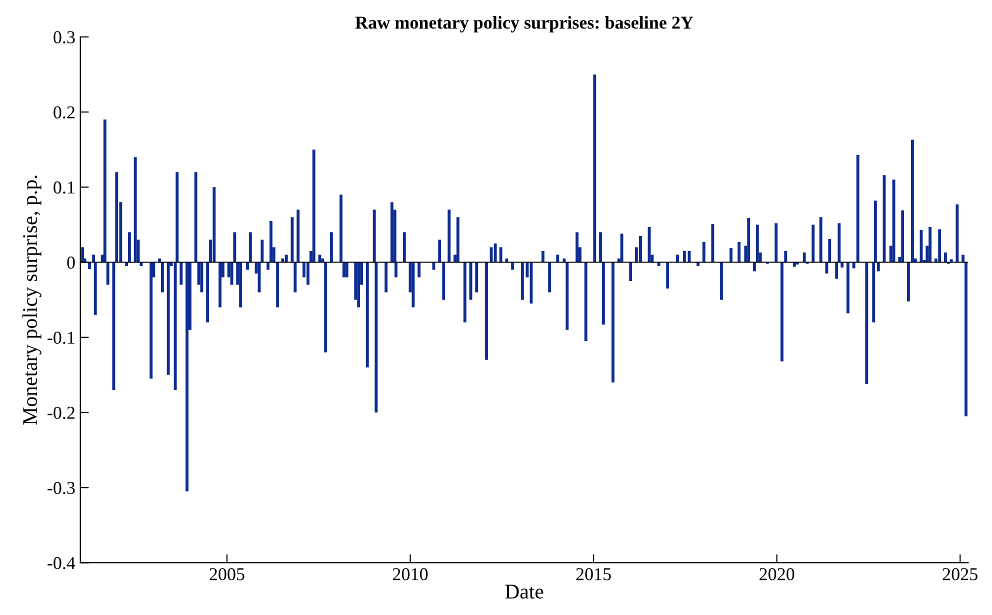 This screenshot has width=992, height=615. I want to click on y-tick-label: 0, so click(71, 262).